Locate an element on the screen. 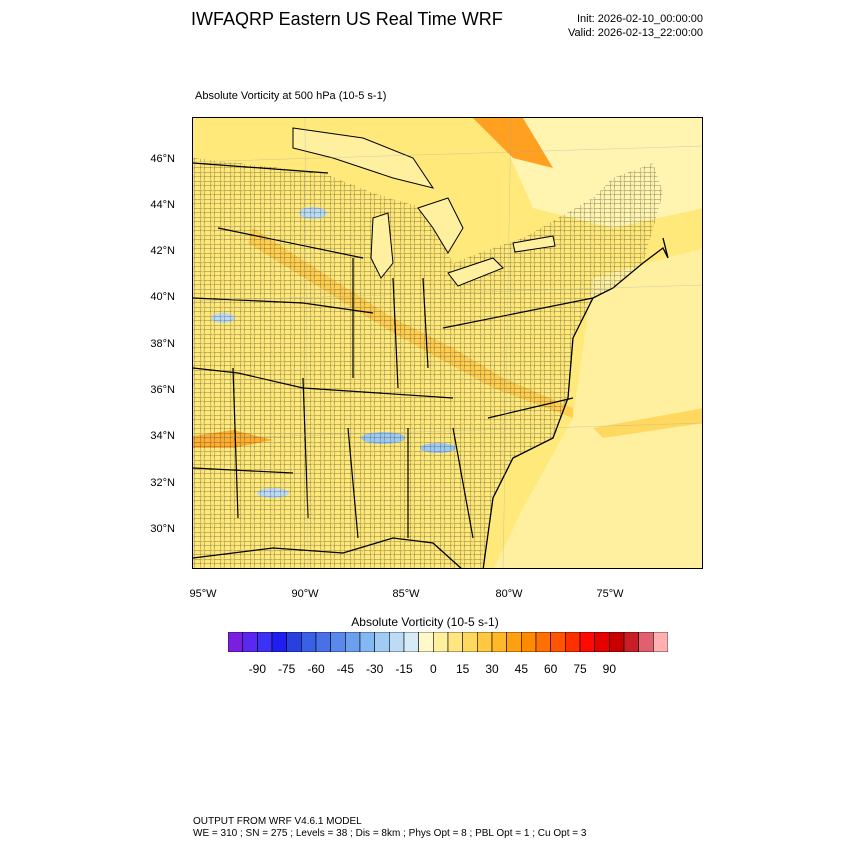  init-time: Init: 2026-02-10_00:00:00 is located at coordinates (640, 19).